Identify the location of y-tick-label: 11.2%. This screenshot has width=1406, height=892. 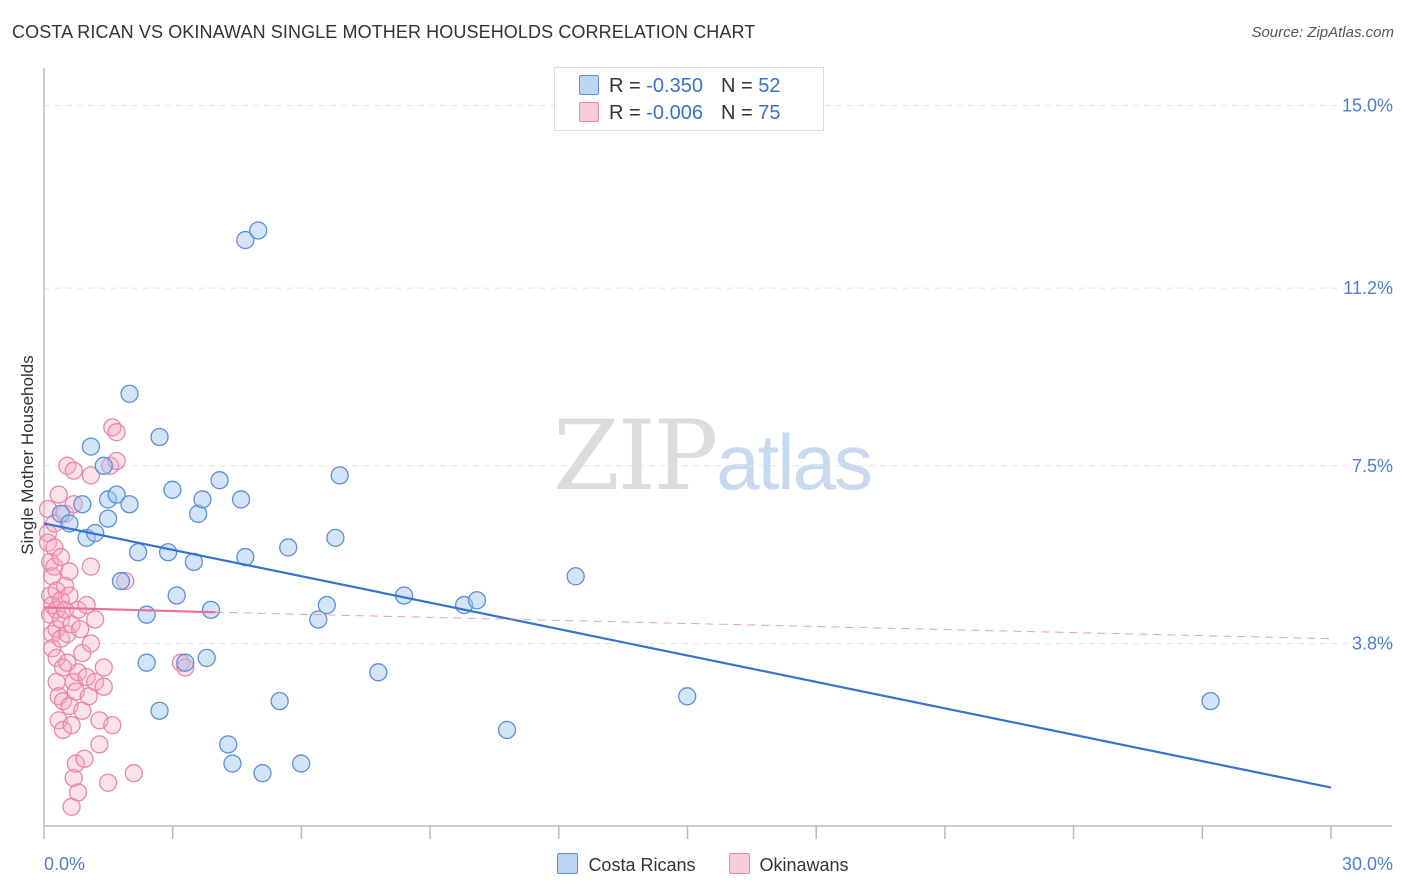
(1368, 288).